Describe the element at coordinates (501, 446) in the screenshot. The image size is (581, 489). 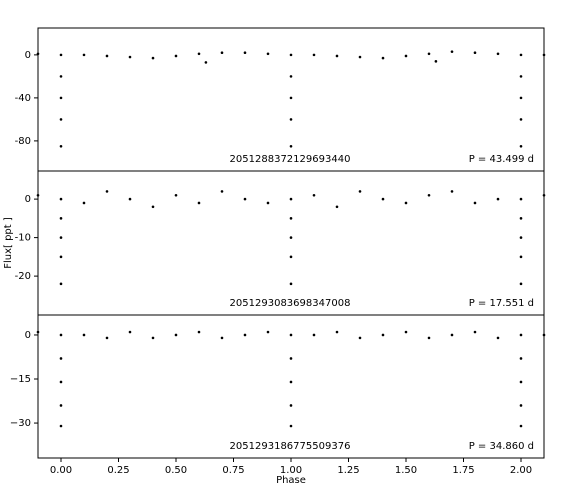
I see `period-label: P = 34.860 d` at that location.